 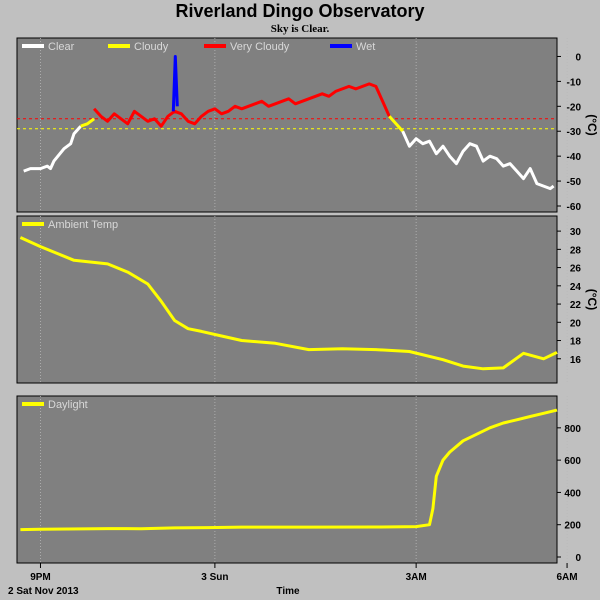 What do you see at coordinates (576, 305) in the screenshot?
I see `y-tick-label: 22` at bounding box center [576, 305].